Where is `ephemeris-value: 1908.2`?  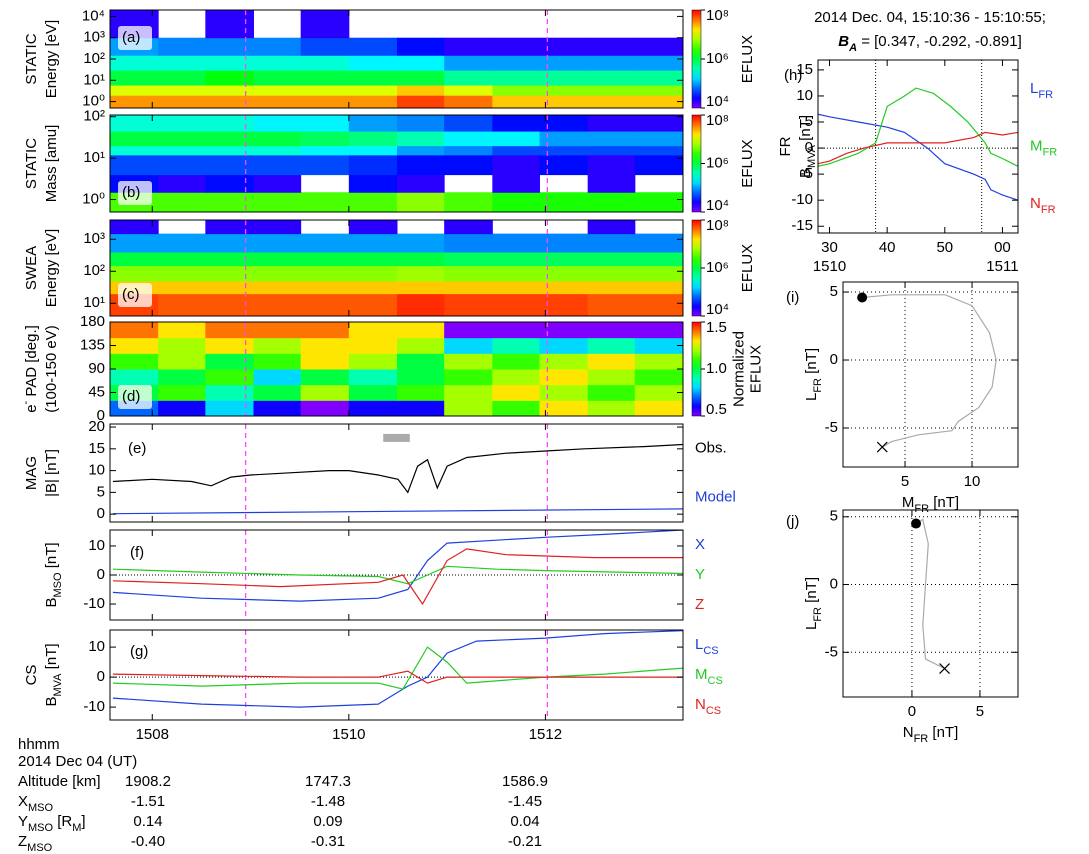
ephemeris-value: 1908.2 is located at coordinates (148, 781).